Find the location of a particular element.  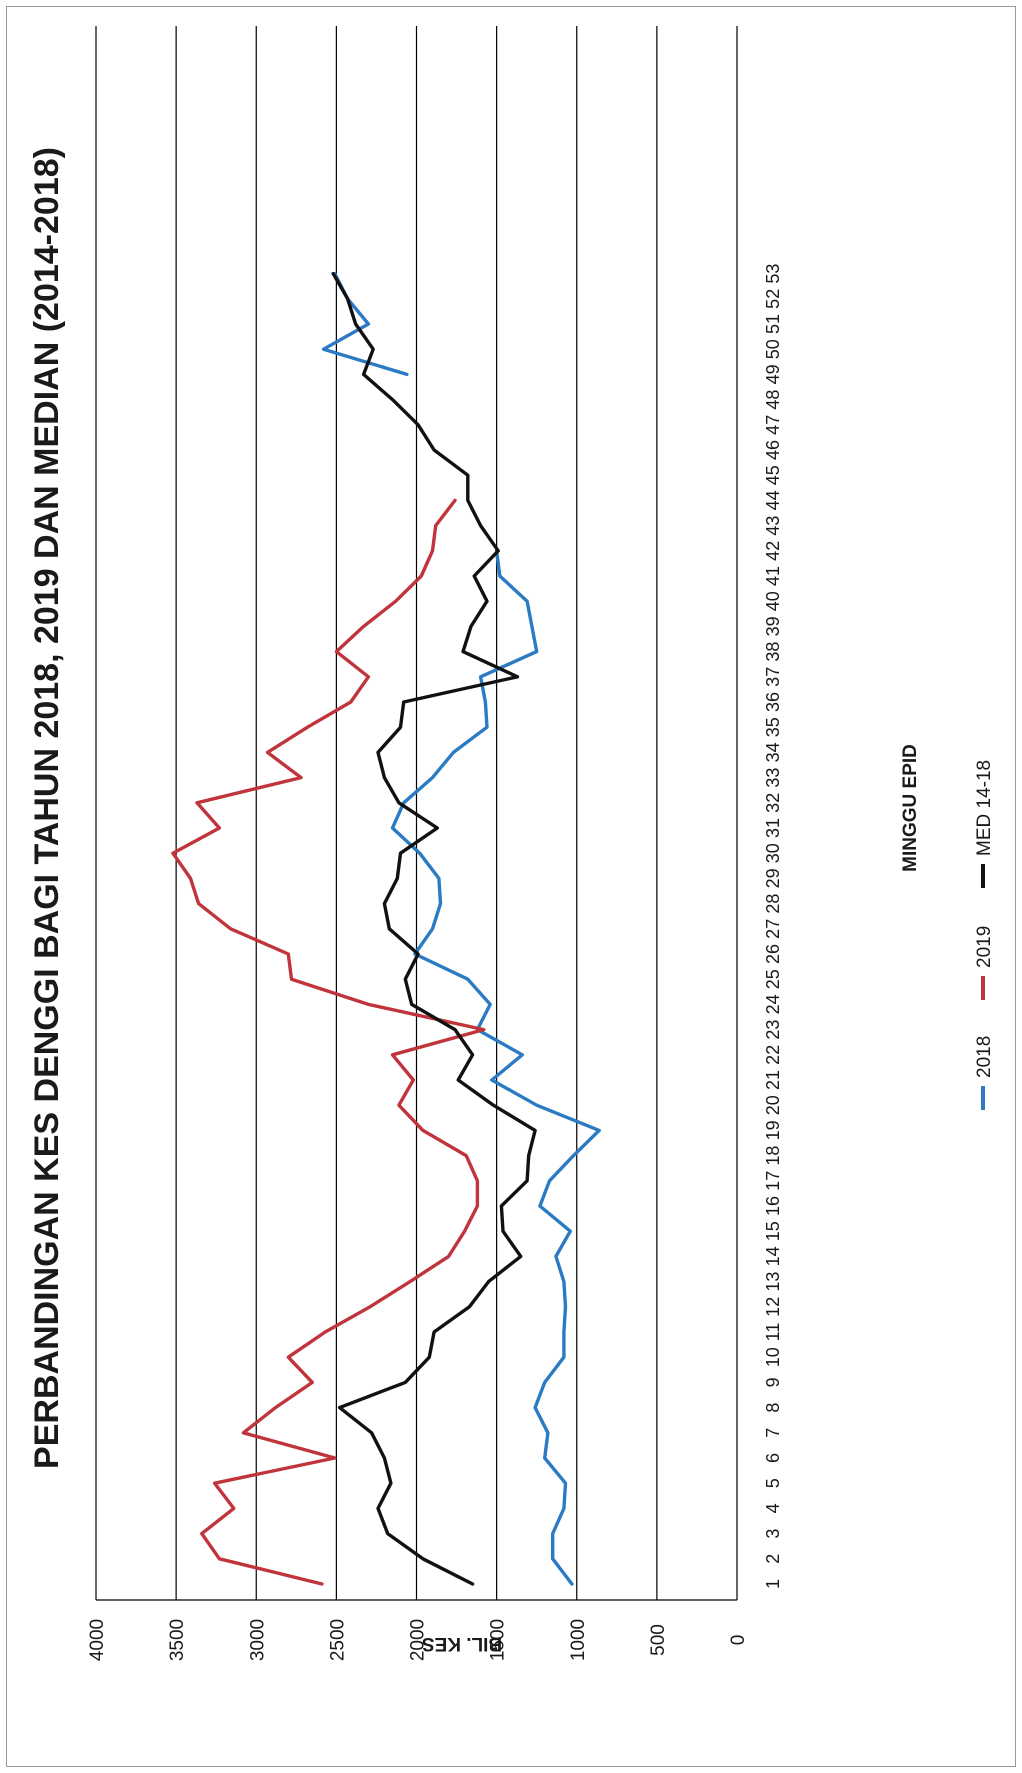

x-tick-label: 40 is located at coordinates (773, 601).